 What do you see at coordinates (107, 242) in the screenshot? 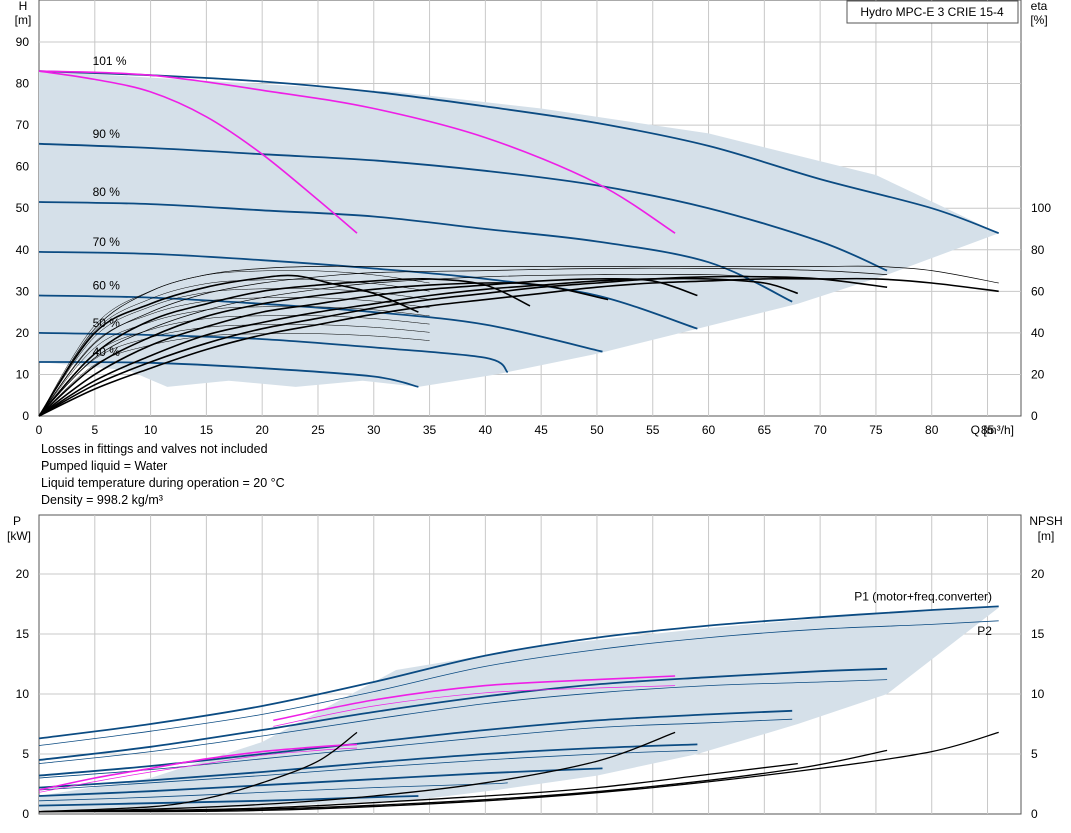
I see `speed-label: 70 %` at bounding box center [107, 242].